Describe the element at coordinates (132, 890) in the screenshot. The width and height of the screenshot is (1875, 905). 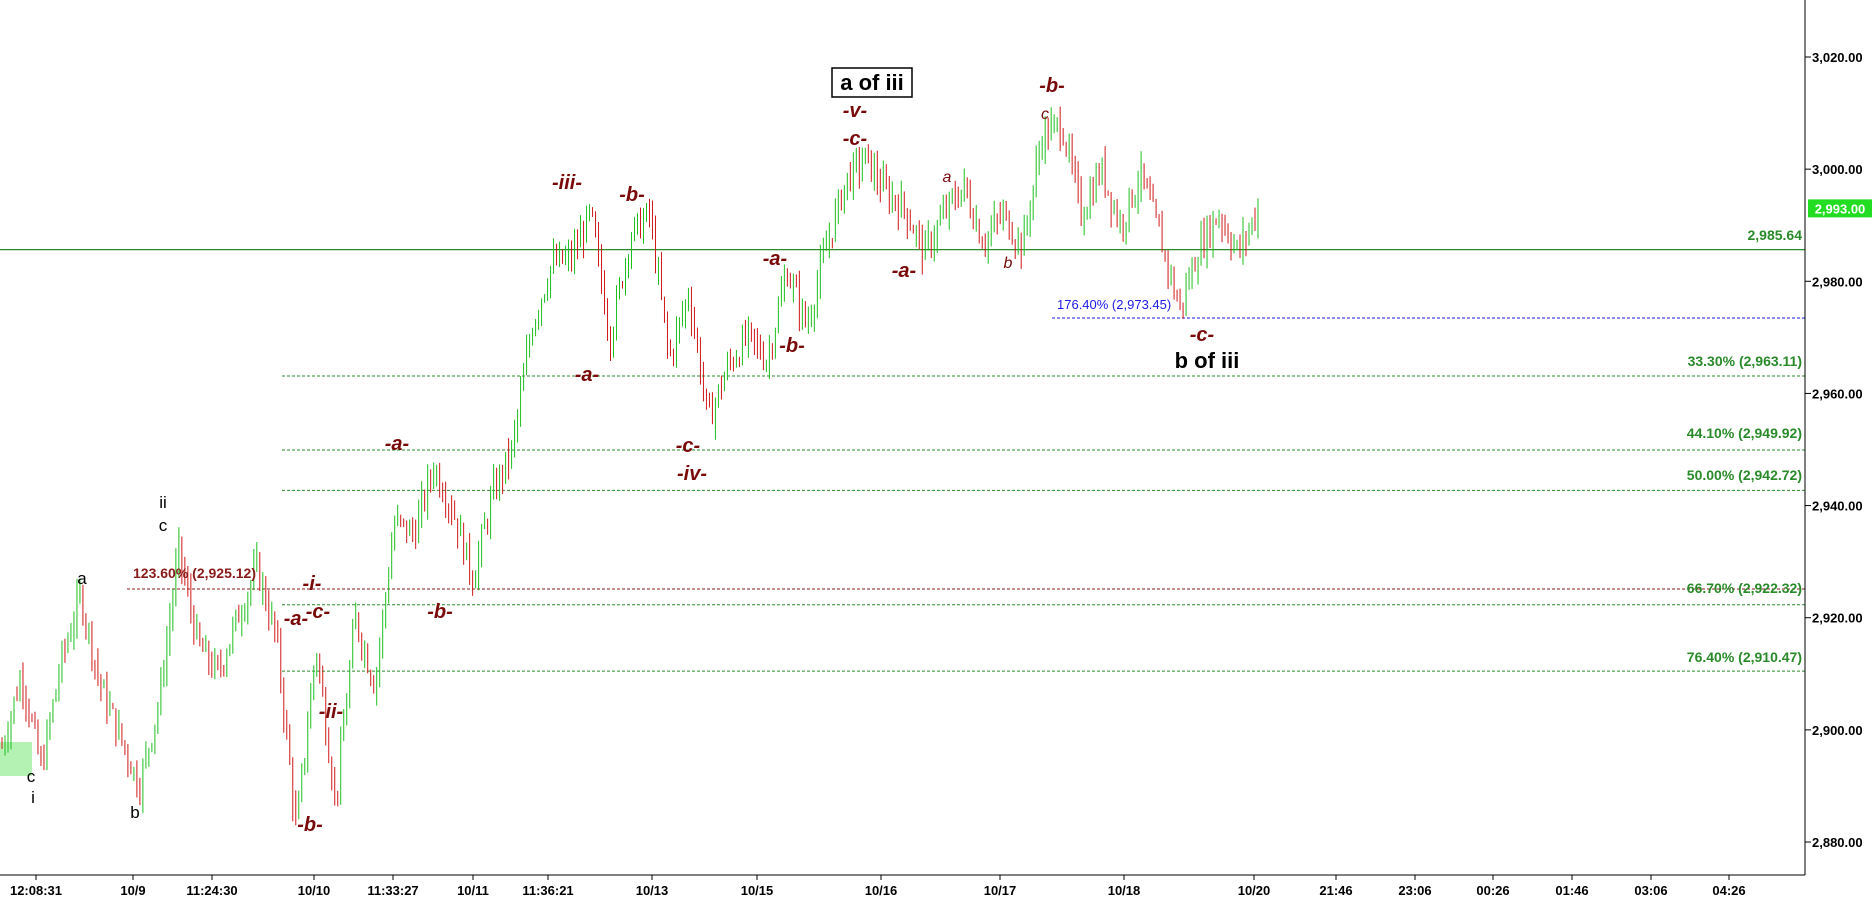
I see `x-tick-label: 10/9` at that location.